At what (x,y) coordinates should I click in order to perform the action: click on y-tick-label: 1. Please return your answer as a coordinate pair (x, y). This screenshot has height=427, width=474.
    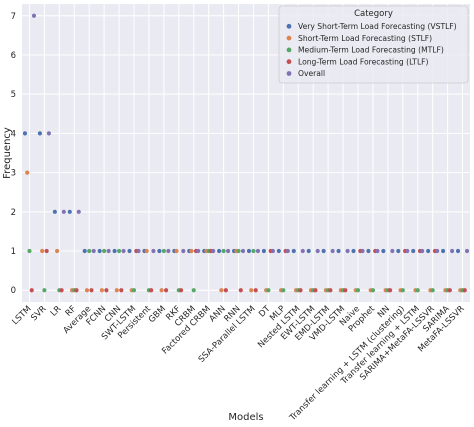
    Looking at the image, I should click on (13, 252).